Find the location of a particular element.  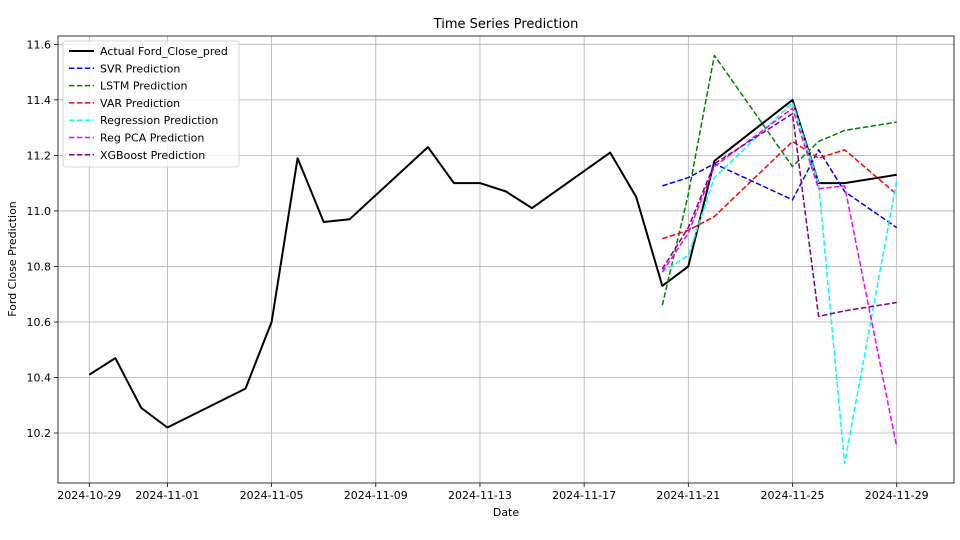

x-tick-label: 2024-11-17 is located at coordinates (584, 495).